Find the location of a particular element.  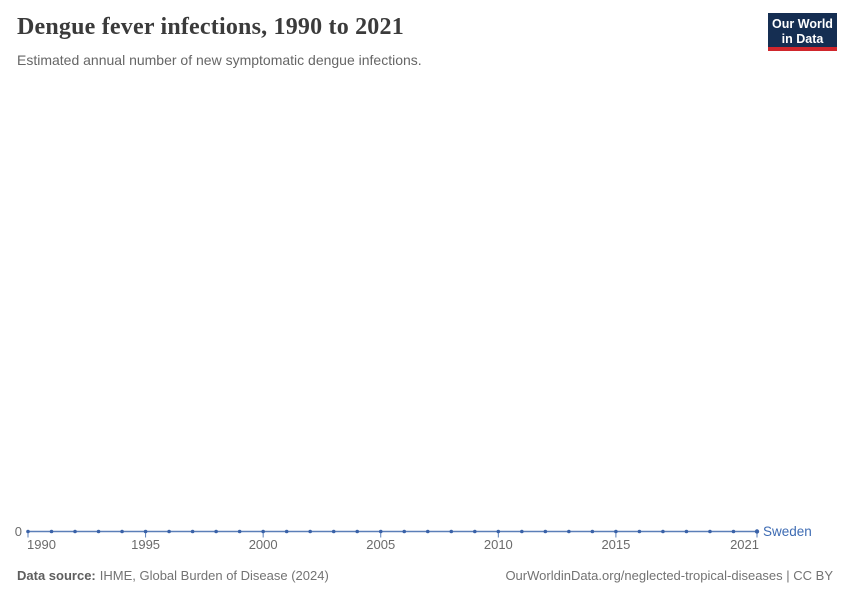

data-source-text: IHME, Global Burden of Disease (2024) is located at coordinates (214, 575).